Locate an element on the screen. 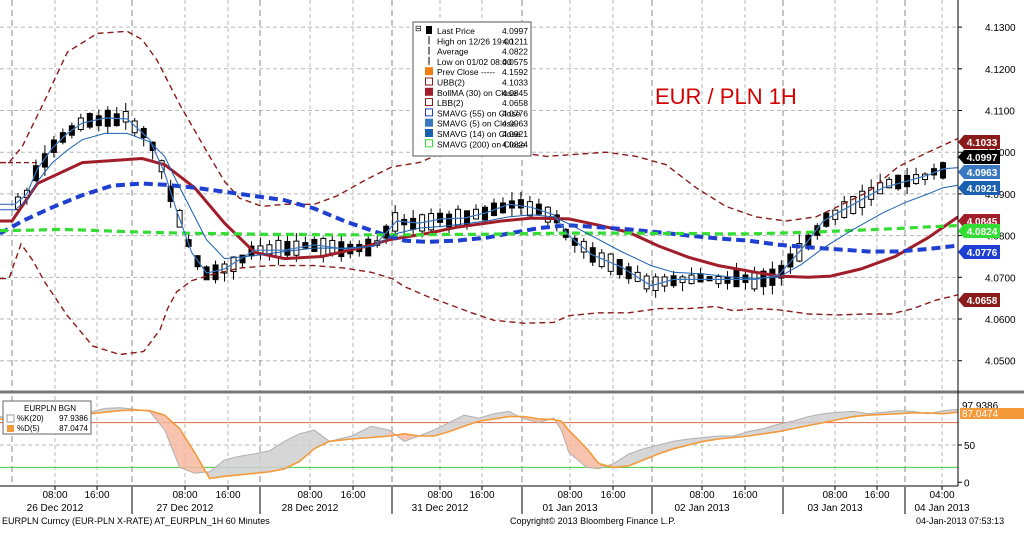 The width and height of the screenshot is (1024, 533). osc-legend-label: %K(20) is located at coordinates (30, 418).